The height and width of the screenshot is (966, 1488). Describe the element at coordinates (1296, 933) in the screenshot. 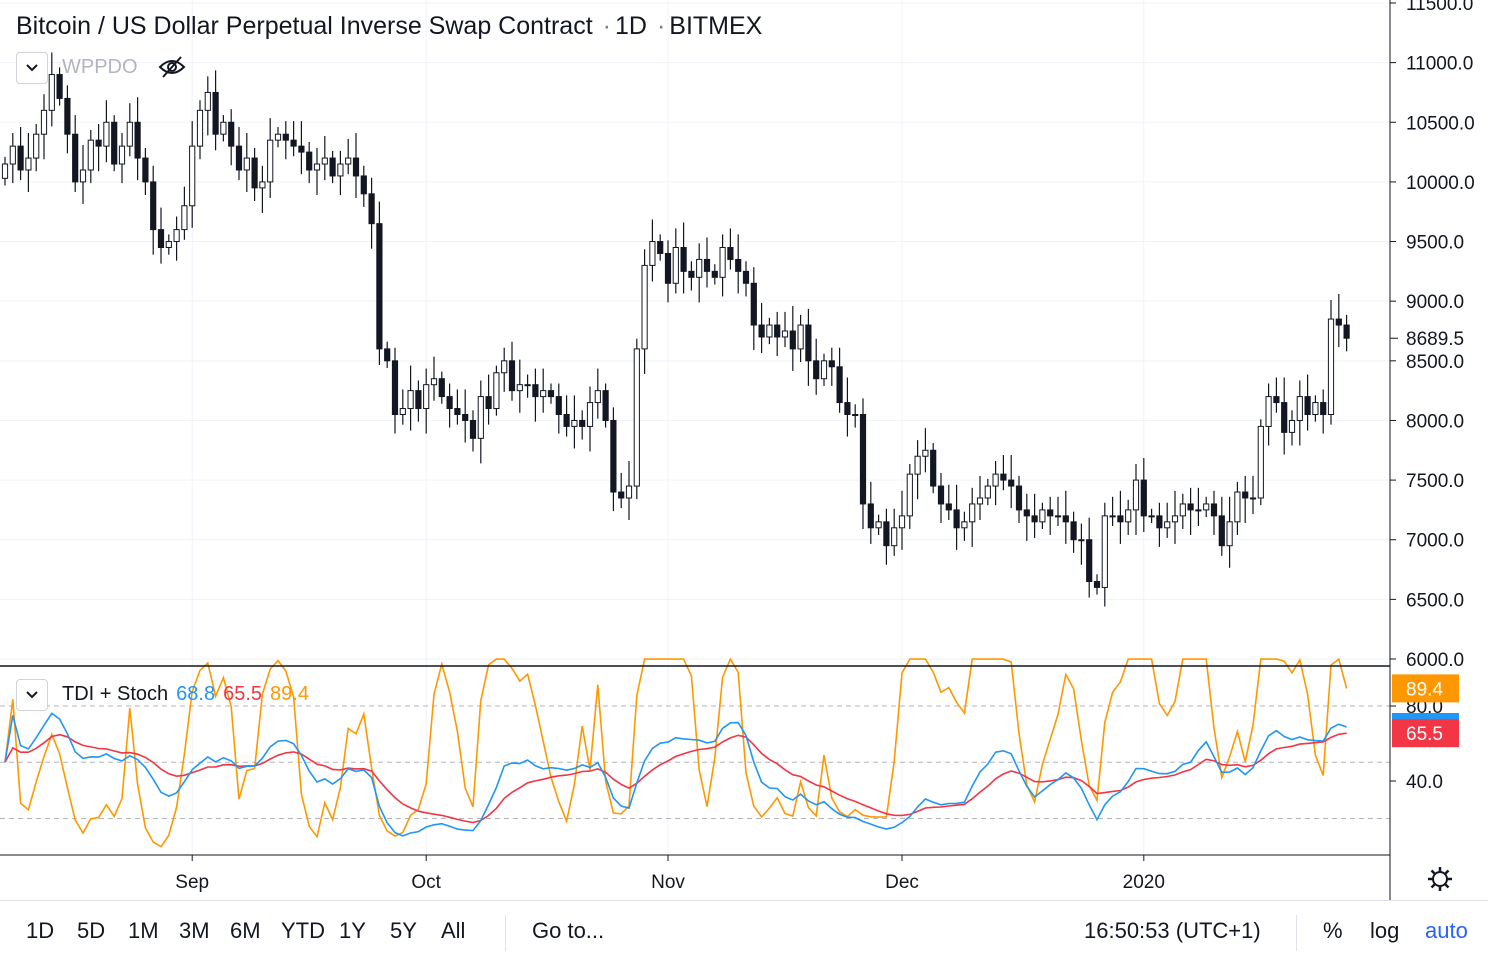

I see `toolbar-divider` at that location.